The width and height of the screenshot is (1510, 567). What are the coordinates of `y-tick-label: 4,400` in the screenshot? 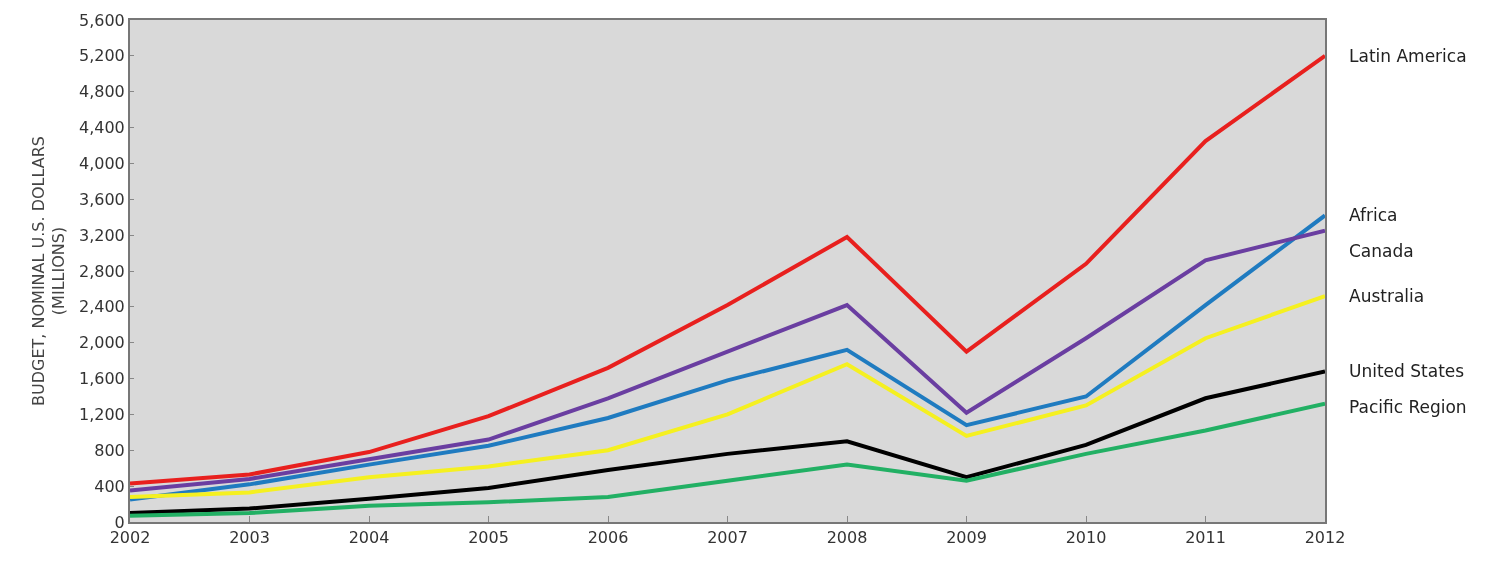 It's located at (101, 128).